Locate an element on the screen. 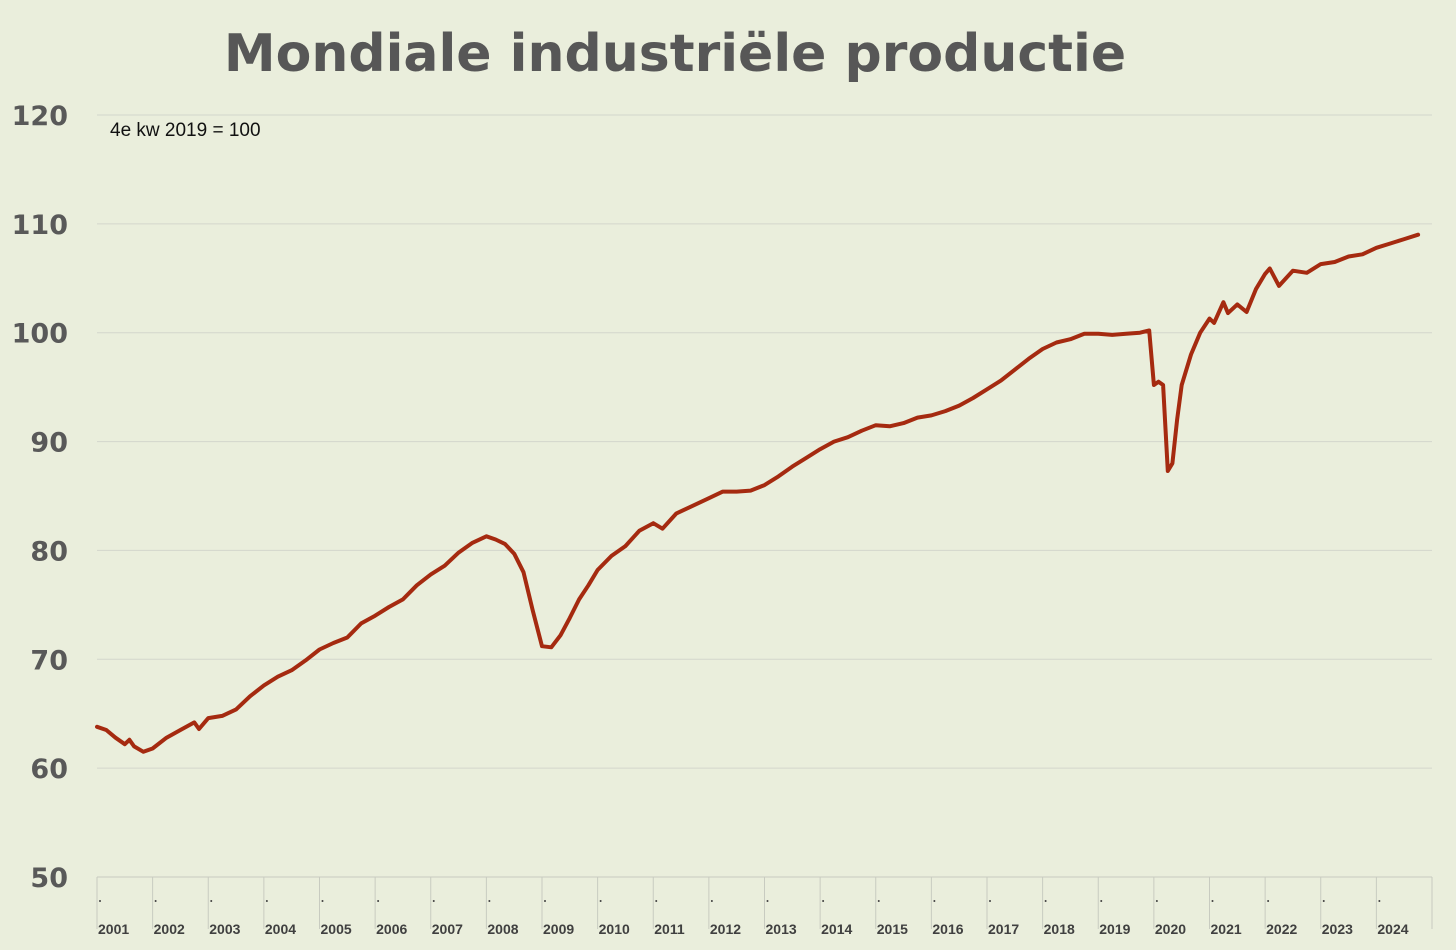 Image resolution: width=1456 pixels, height=950 pixels. x-tick-label: 2001 is located at coordinates (113, 929).